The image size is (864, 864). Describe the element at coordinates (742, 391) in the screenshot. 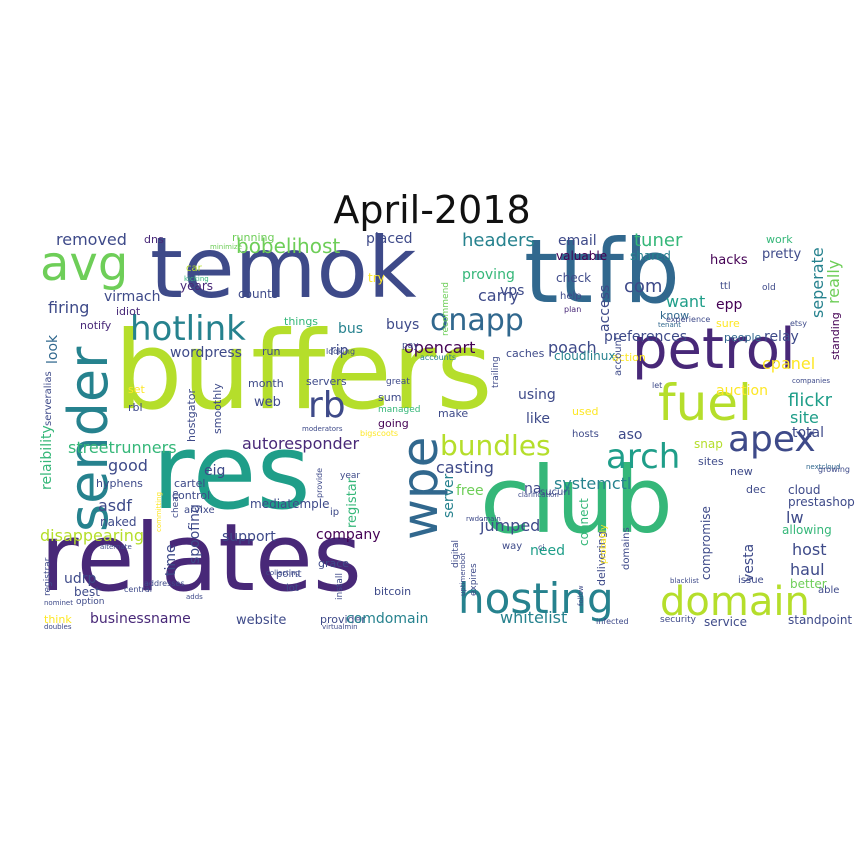

I see `cloud-word: auction` at that location.